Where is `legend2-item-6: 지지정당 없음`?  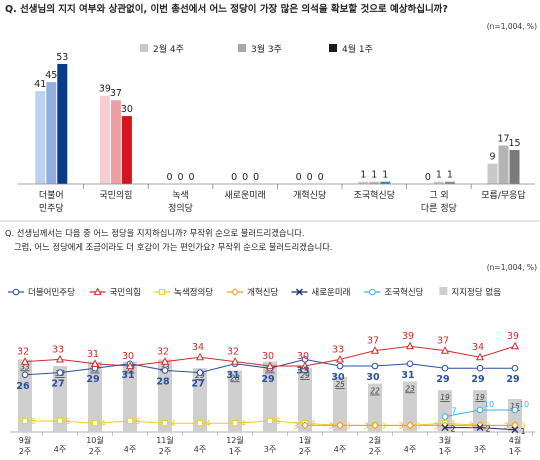
legend2-item-6: 지지정당 없음 is located at coordinates (470, 292).